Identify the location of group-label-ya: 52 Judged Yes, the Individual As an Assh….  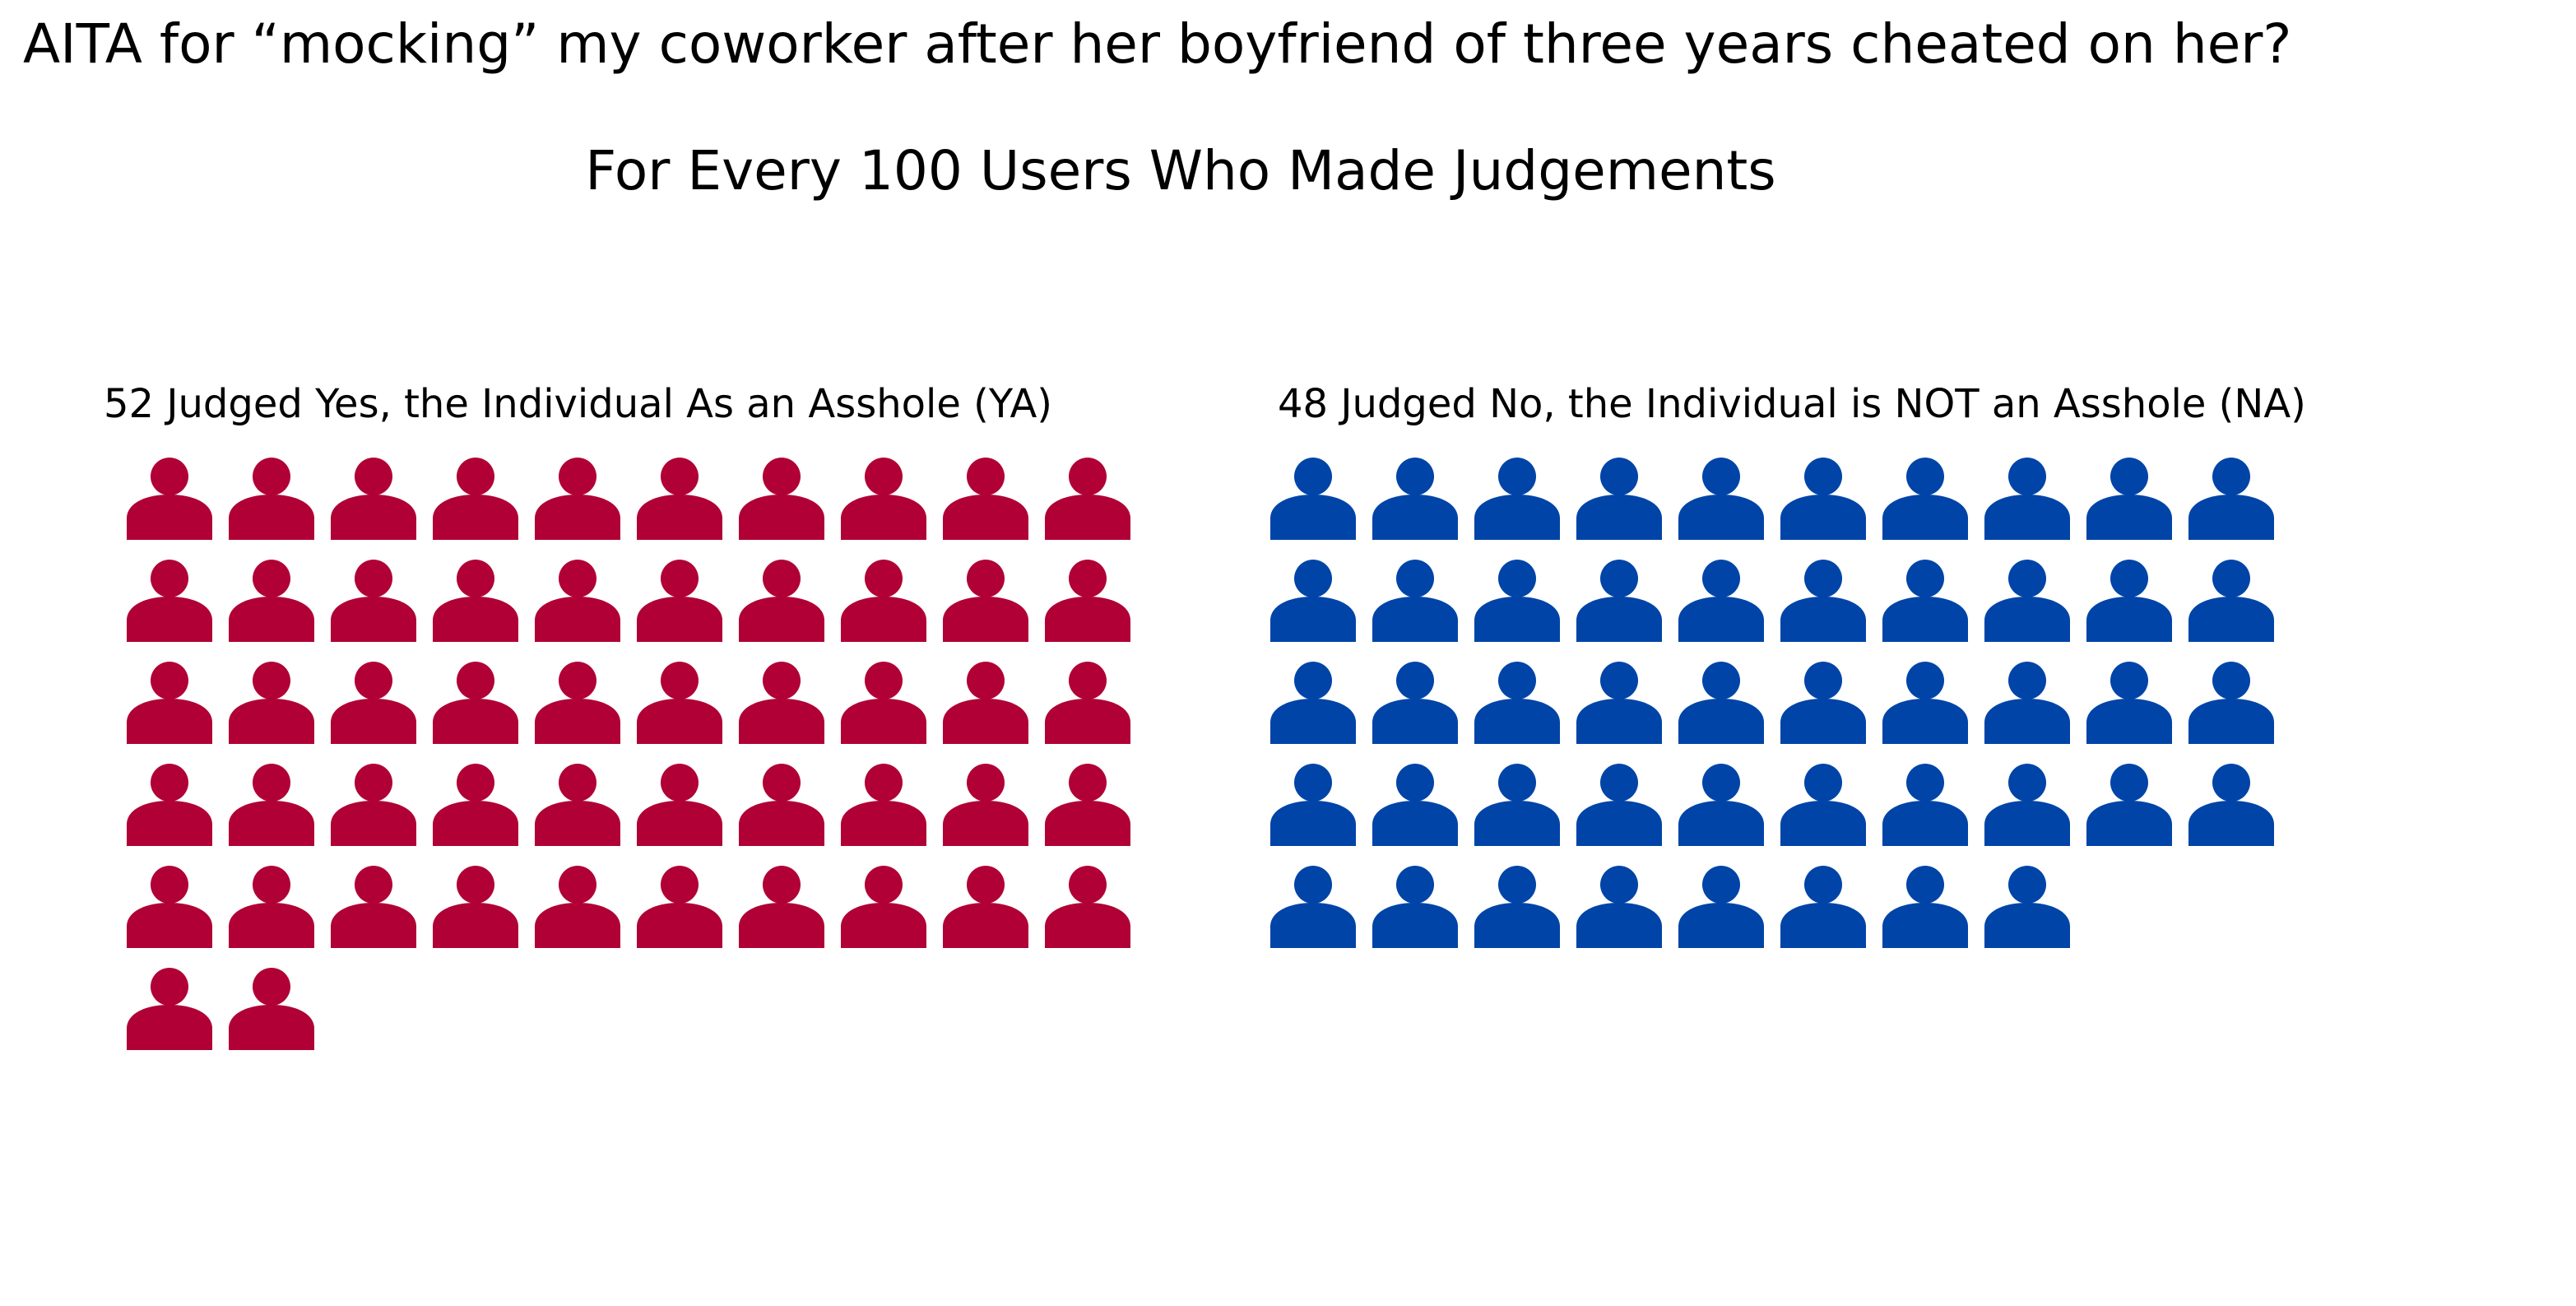
(578, 404).